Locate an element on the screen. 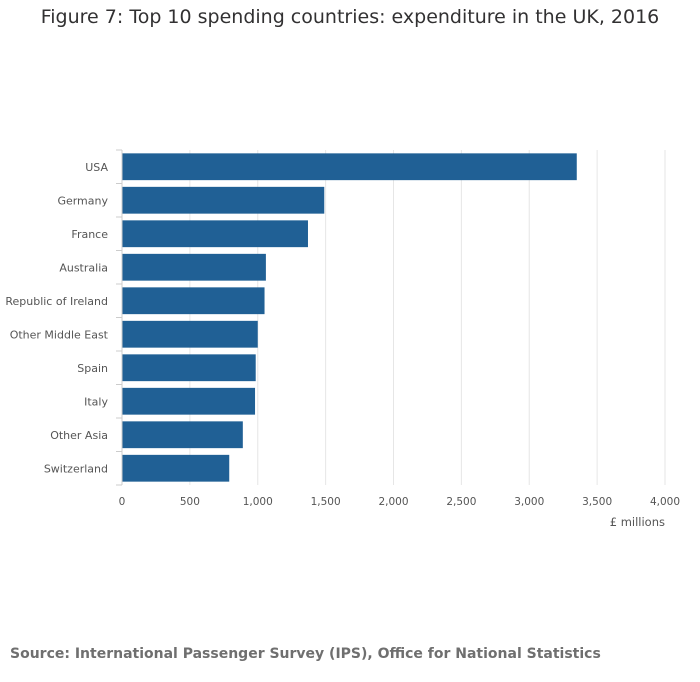 This screenshot has height=682, width=700. x-tick-label: 500 is located at coordinates (190, 502).